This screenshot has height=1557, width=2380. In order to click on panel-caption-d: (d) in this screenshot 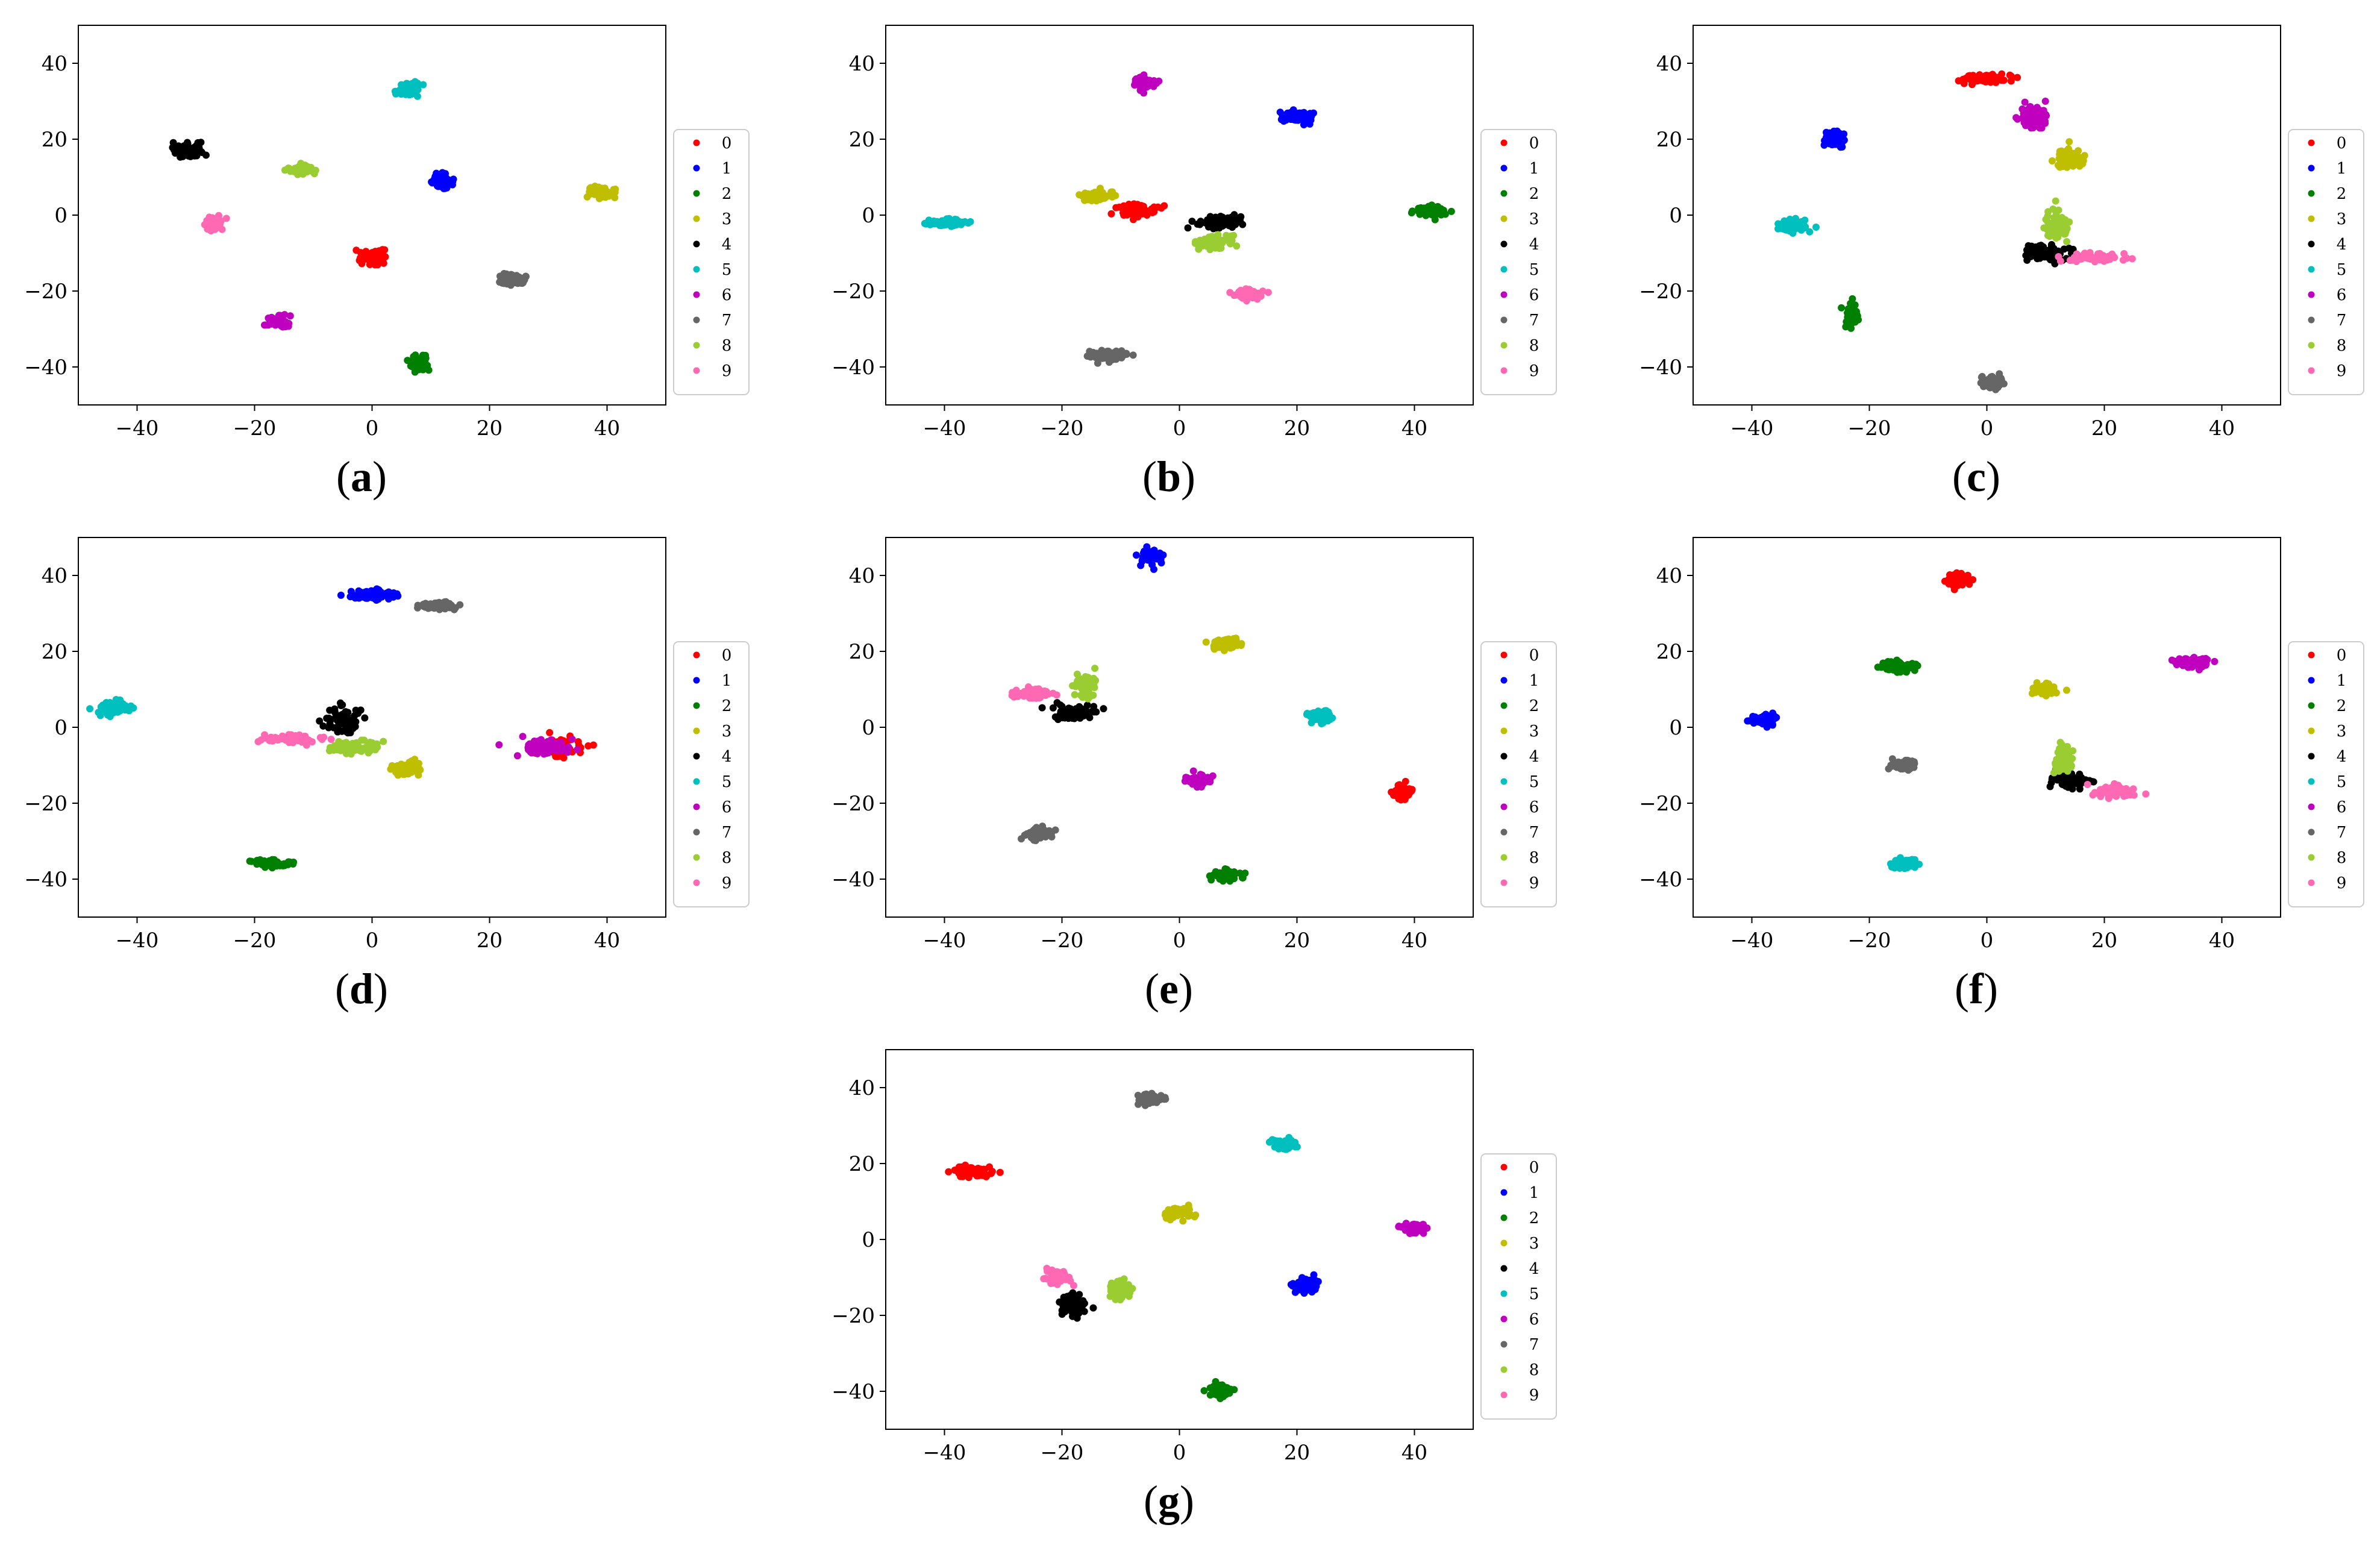, I will do `click(361, 989)`.